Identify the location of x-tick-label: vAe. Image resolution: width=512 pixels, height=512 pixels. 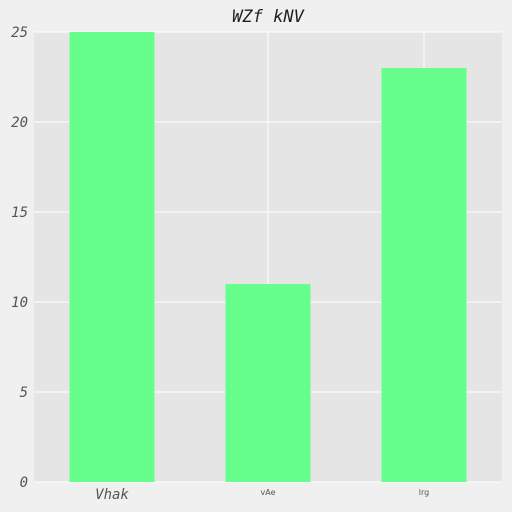
(268, 492).